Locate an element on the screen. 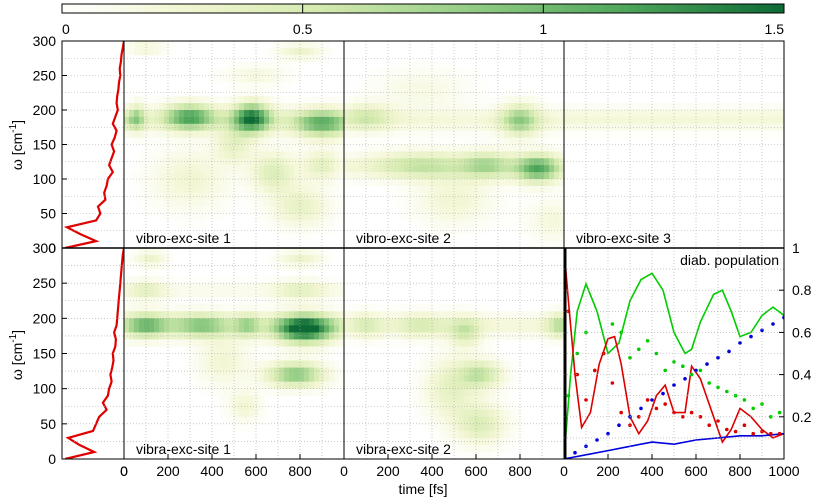  omega-tick-label: 100 is located at coordinates (45, 179).